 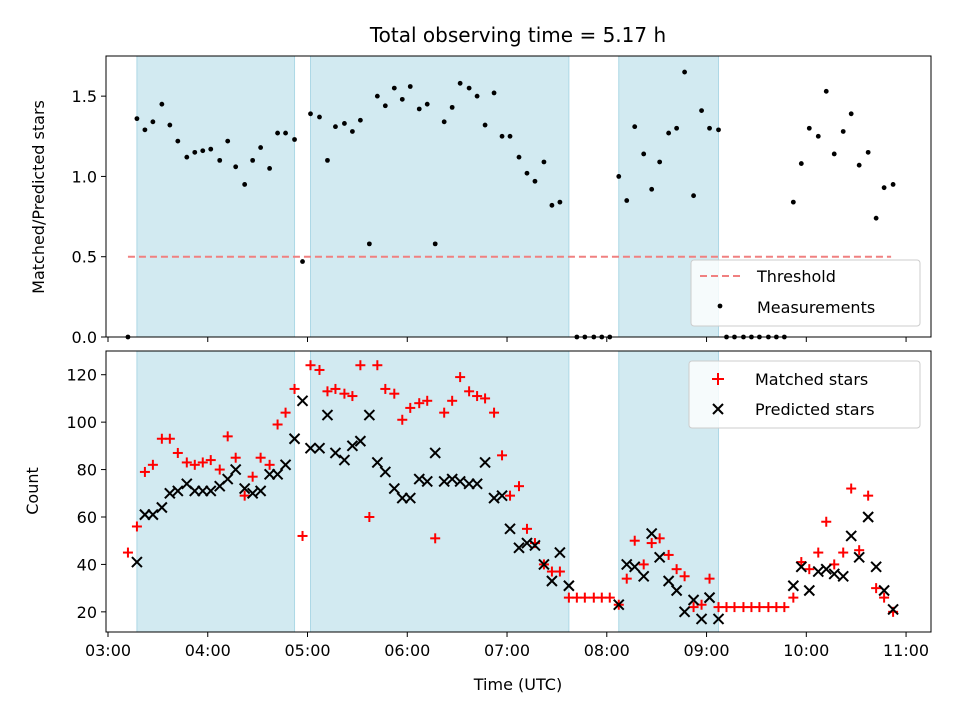 I want to click on y-tick-label-count-6: 120, so click(x=81, y=375).